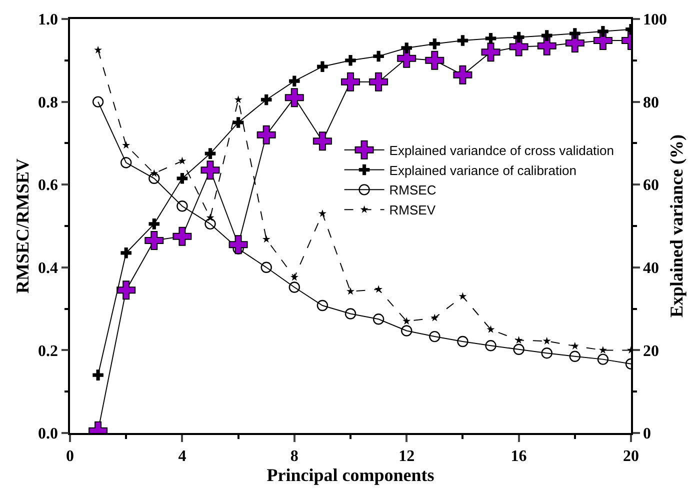 The width and height of the screenshot is (696, 492). Describe the element at coordinates (182, 456) in the screenshot. I see `x-tick-label: 4` at that location.